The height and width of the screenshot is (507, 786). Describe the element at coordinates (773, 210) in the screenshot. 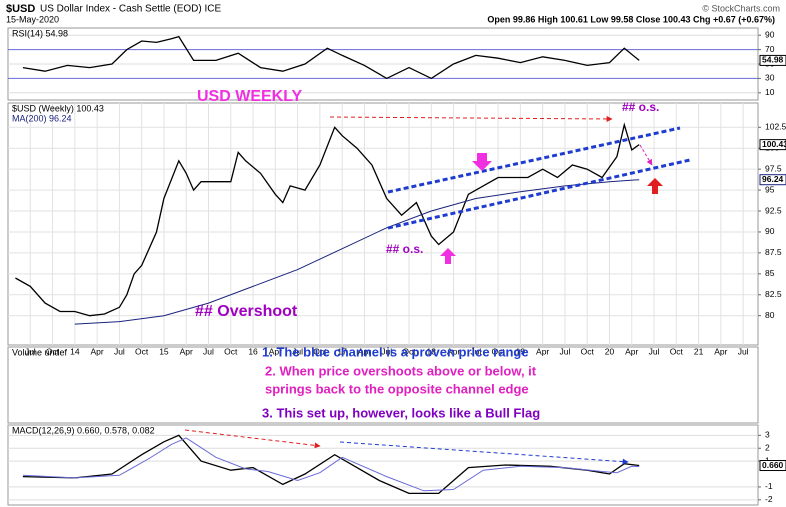

I see `y-tick-label: 92.5` at that location.